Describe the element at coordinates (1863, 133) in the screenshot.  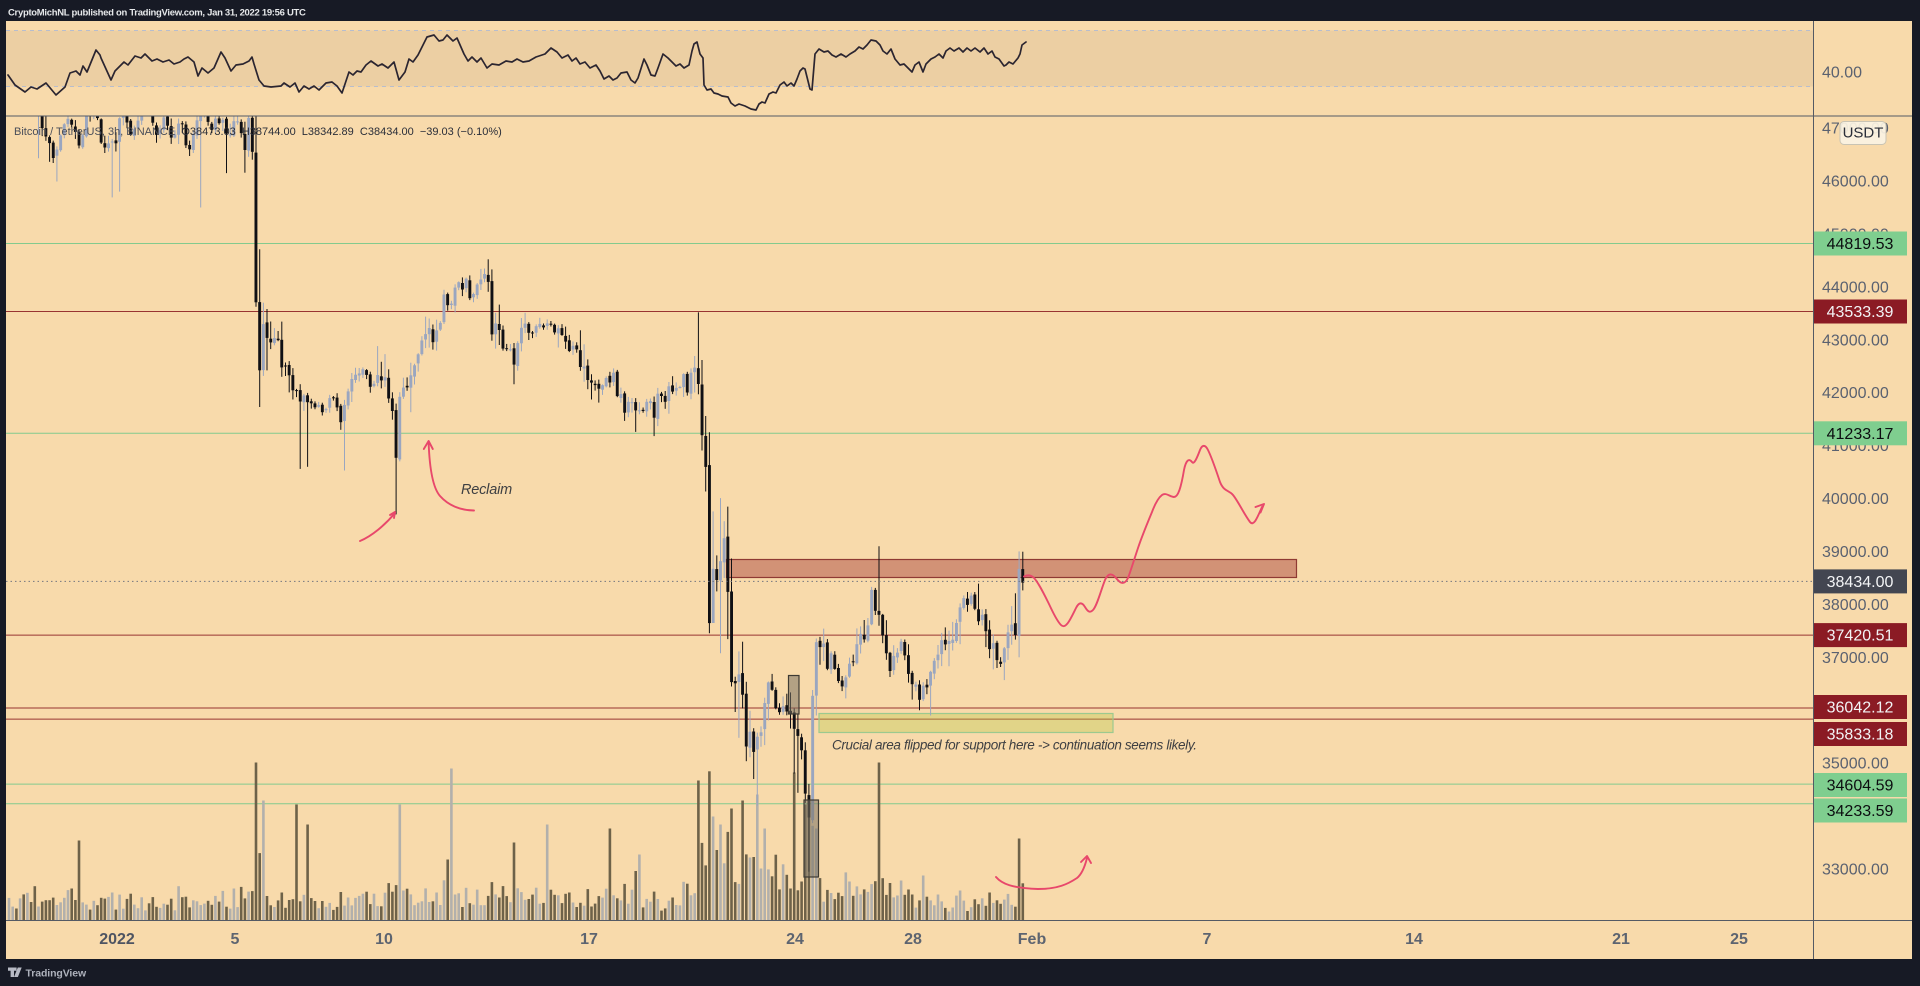
I see `svg-text: USDT` at that location.